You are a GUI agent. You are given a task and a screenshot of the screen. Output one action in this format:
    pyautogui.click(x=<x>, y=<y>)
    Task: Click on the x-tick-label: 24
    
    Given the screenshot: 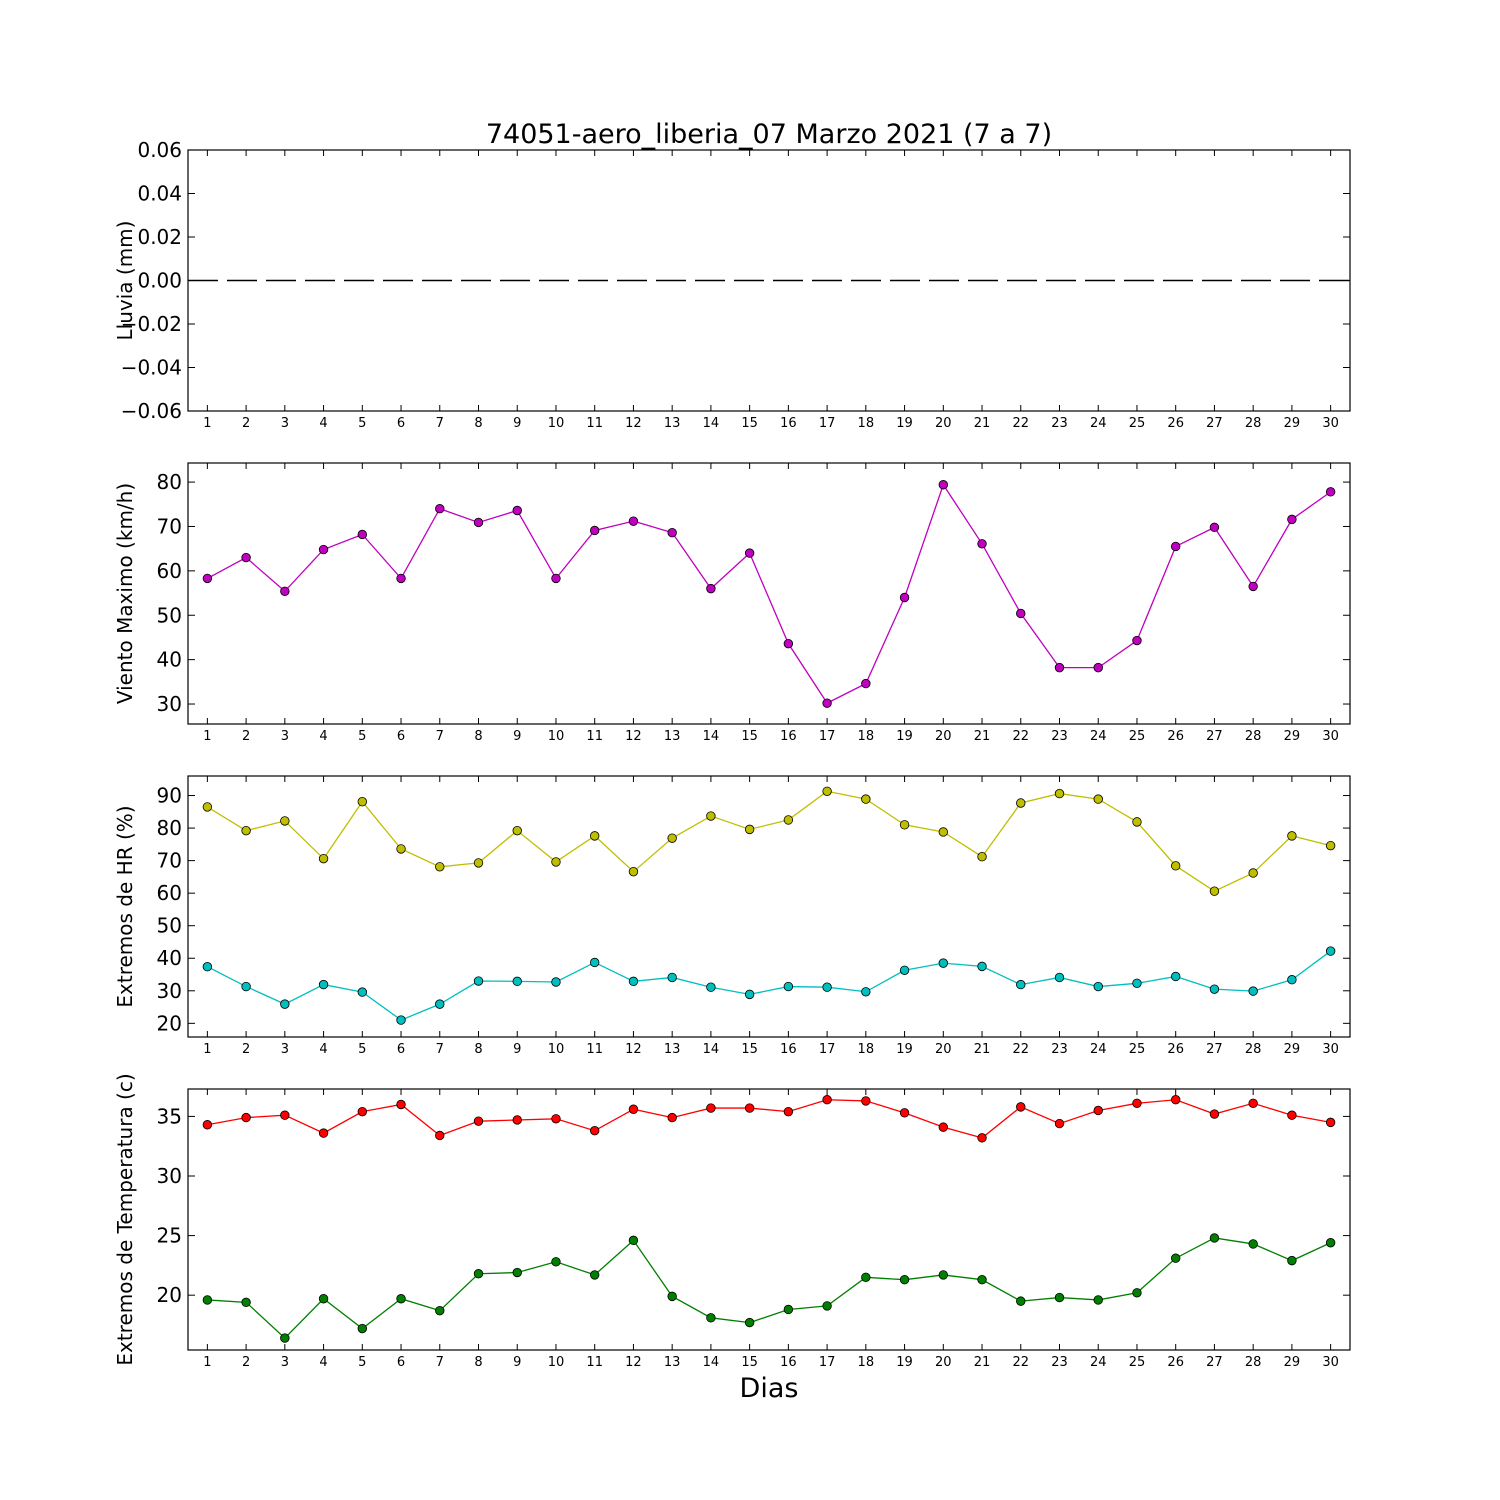 What is the action you would take?
    pyautogui.click(x=1098, y=1049)
    